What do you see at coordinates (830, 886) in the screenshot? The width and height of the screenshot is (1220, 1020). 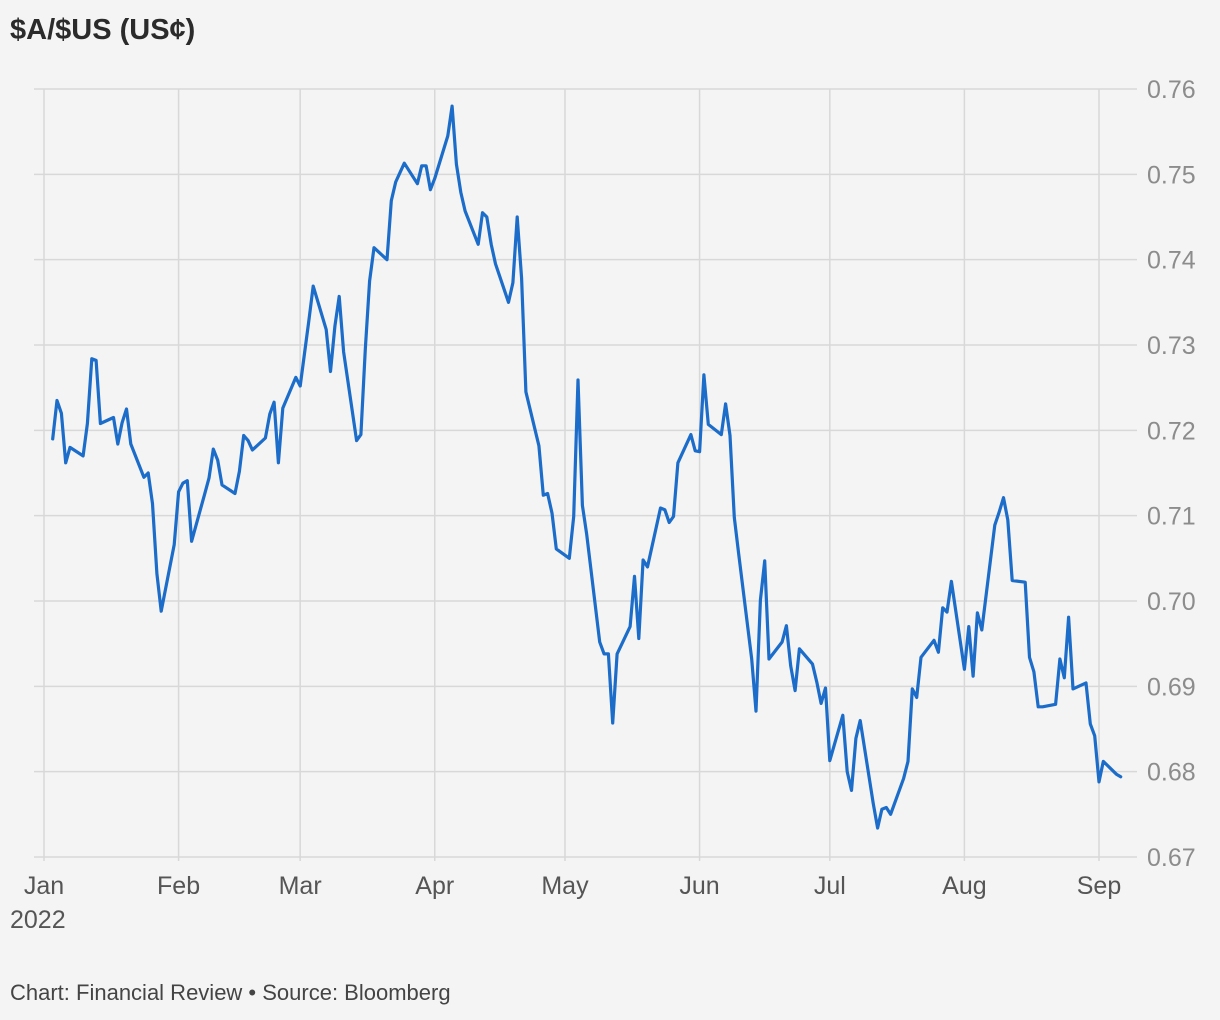 I see `x-tick-label: Jul` at bounding box center [830, 886].